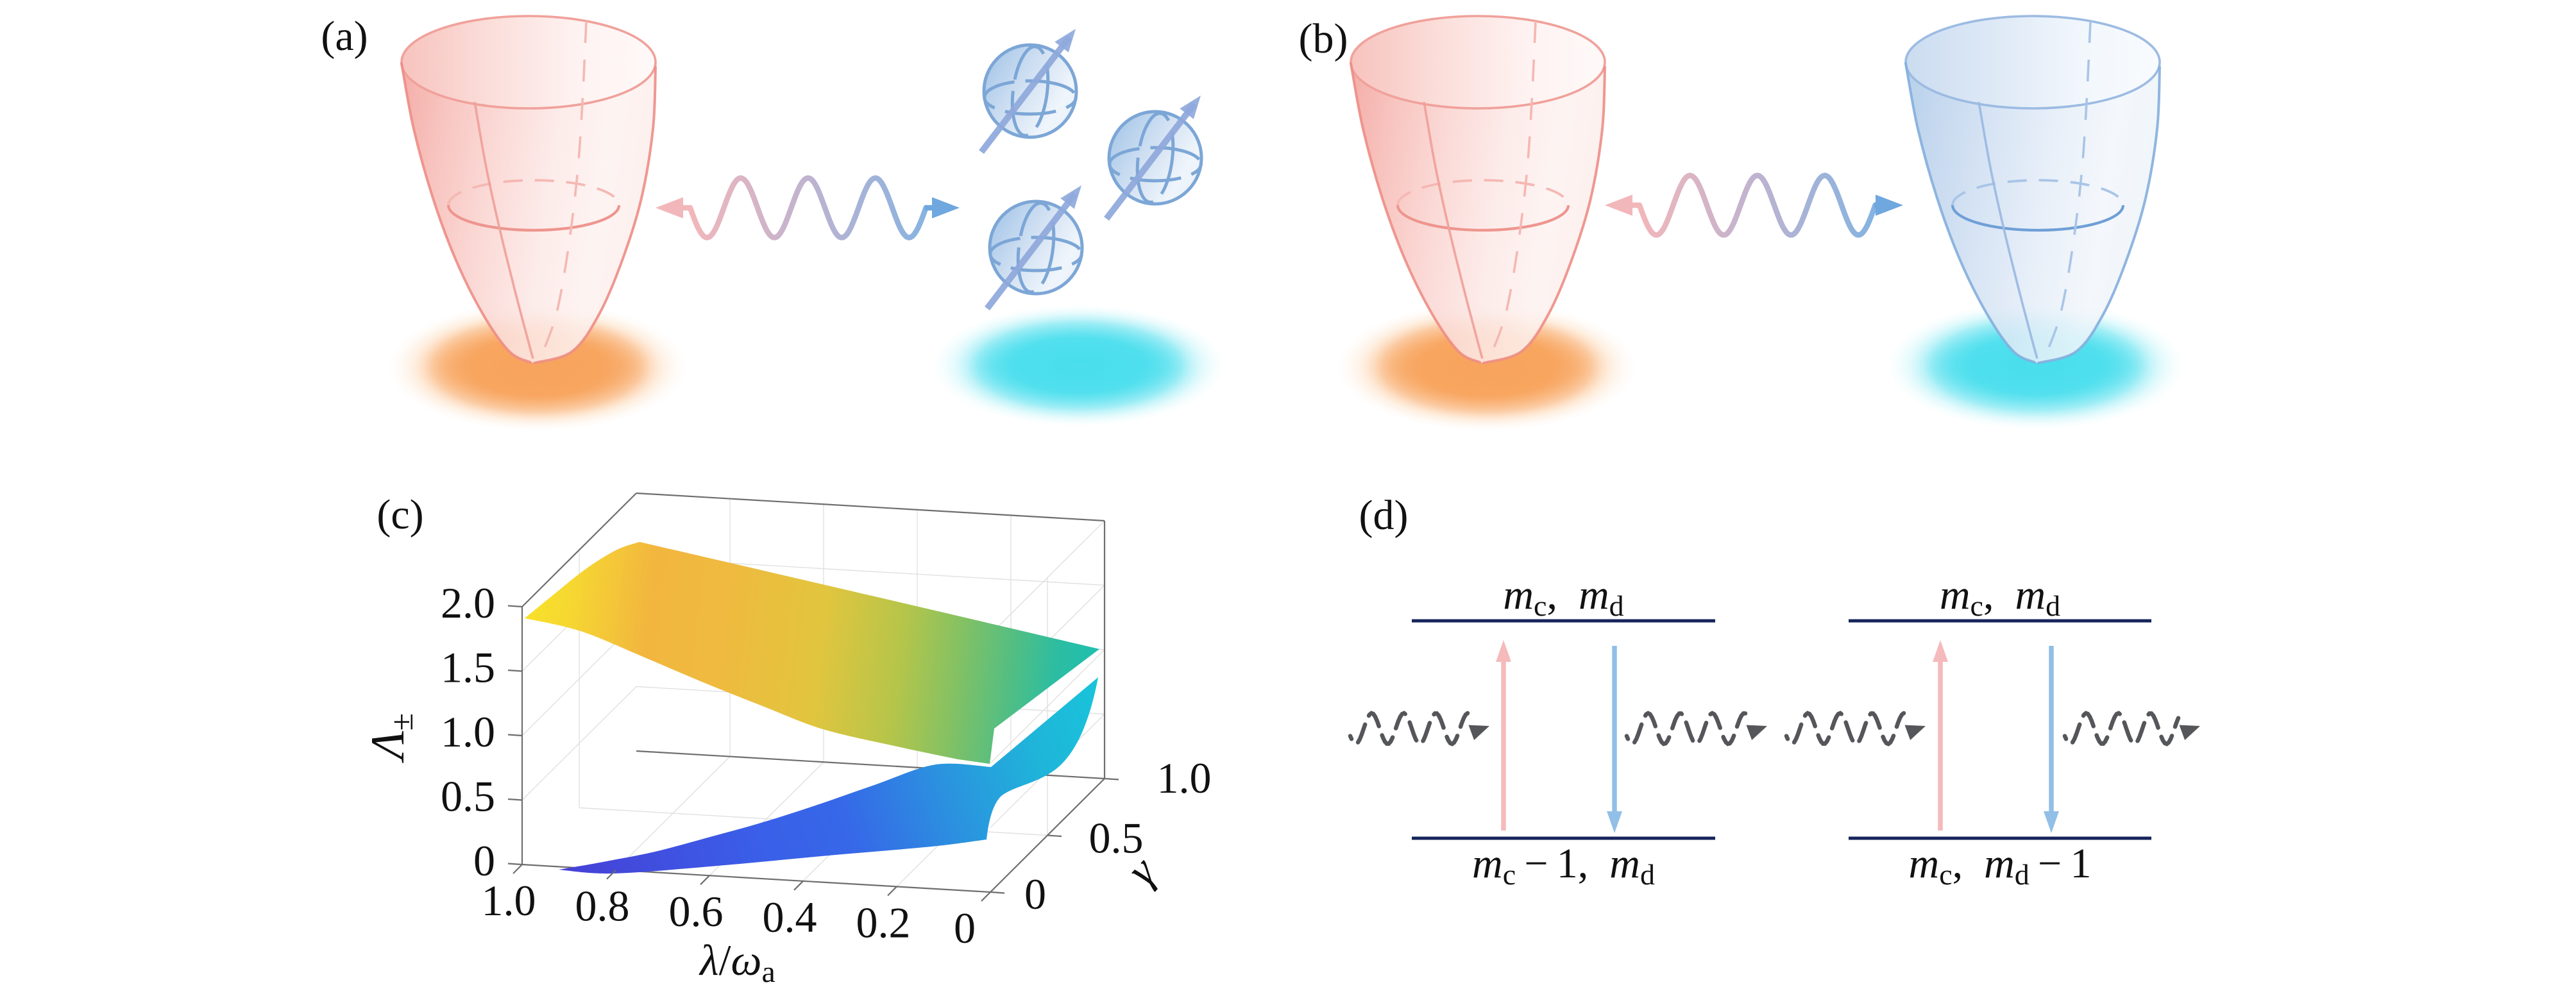 The width and height of the screenshot is (2576, 996). I want to click on svg-text: mc, md − 1, so click(2000, 865).